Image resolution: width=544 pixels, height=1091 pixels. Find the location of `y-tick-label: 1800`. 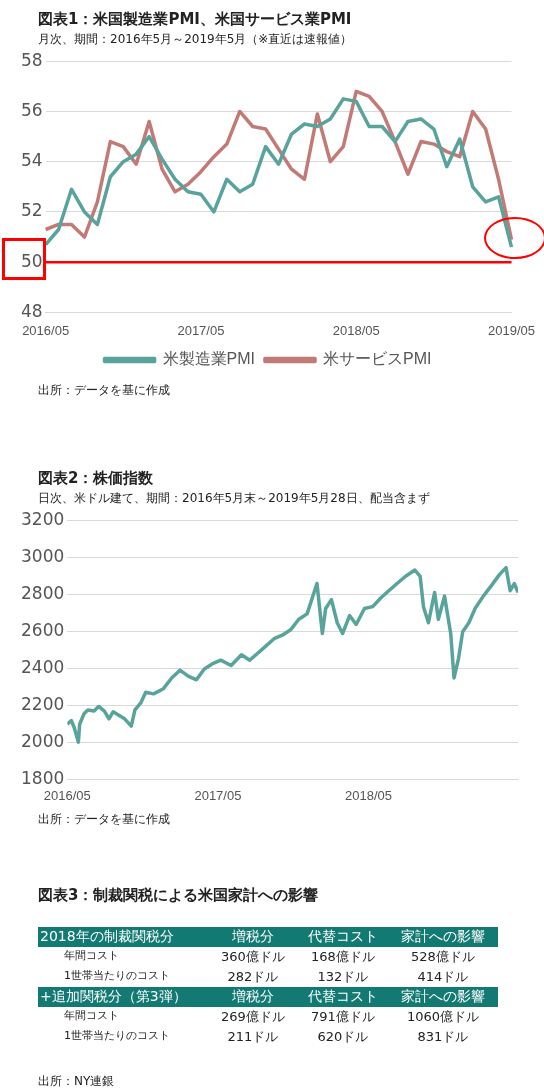

y-tick-label: 1800 is located at coordinates (43, 777).